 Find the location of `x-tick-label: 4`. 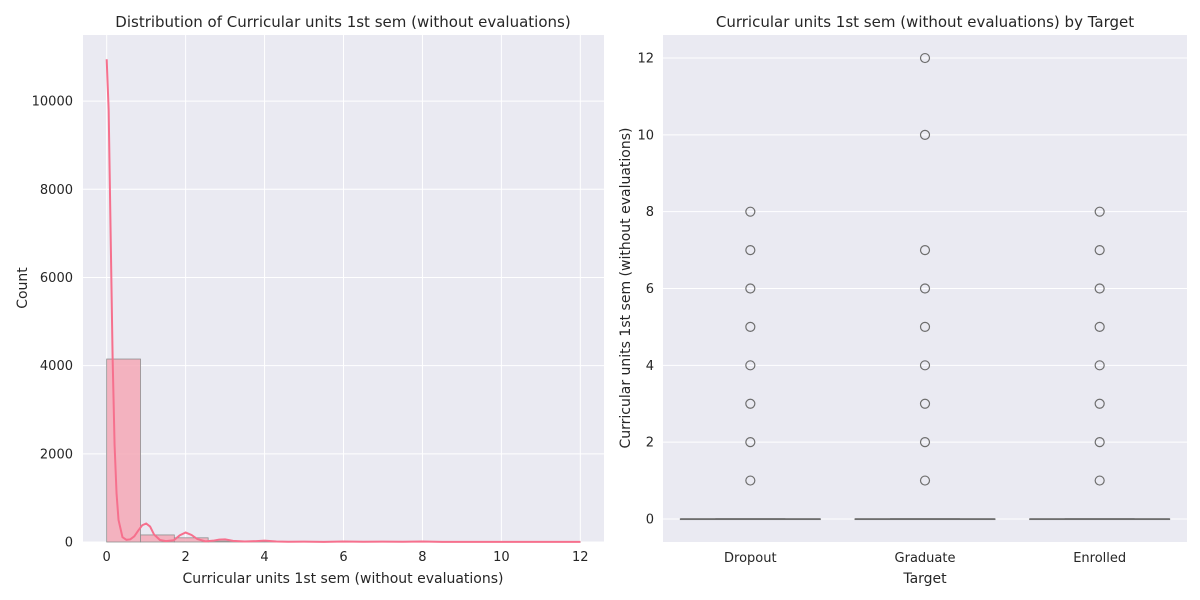

x-tick-label: 4 is located at coordinates (264, 557).